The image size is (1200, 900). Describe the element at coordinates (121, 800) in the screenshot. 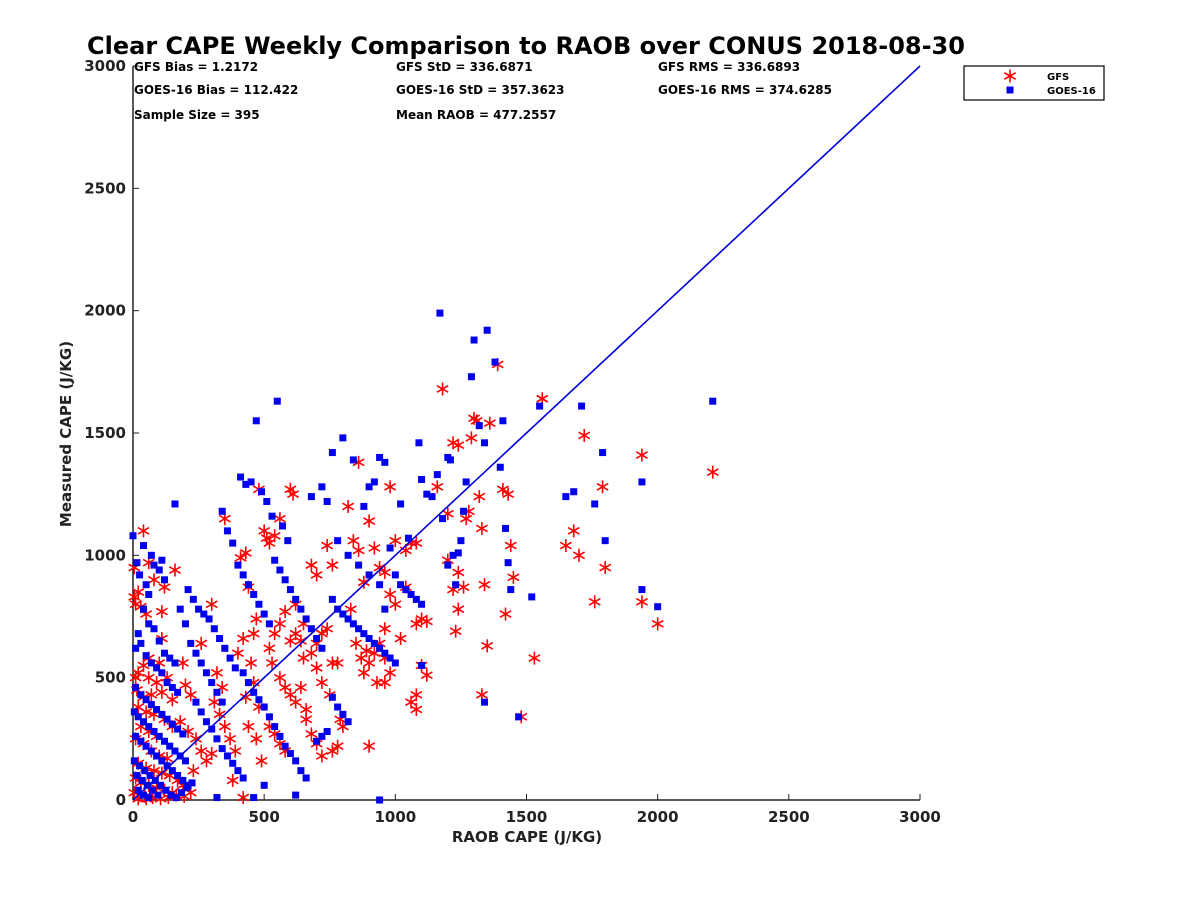

I see `y-tick-label: 0` at that location.